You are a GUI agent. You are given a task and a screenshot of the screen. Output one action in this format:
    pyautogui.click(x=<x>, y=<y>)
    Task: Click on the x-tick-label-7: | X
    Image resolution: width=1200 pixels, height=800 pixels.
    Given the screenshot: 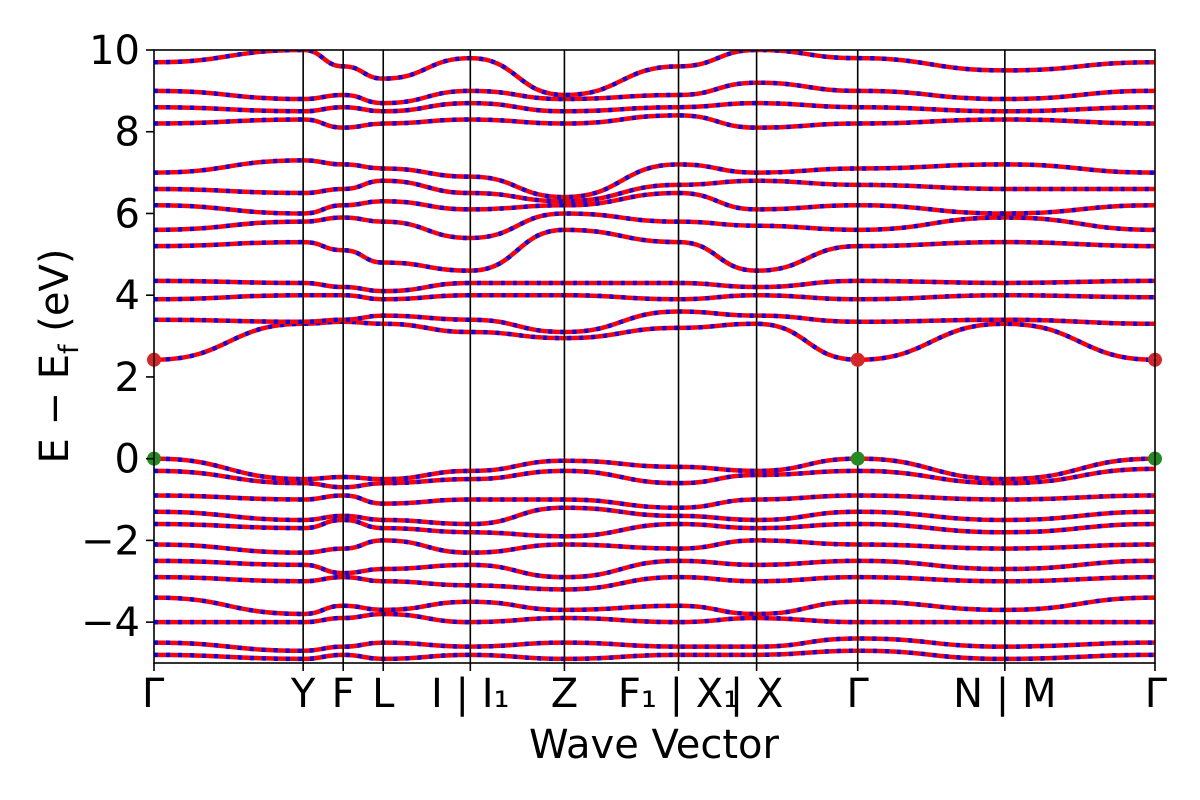 What is the action you would take?
    pyautogui.click(x=757, y=694)
    